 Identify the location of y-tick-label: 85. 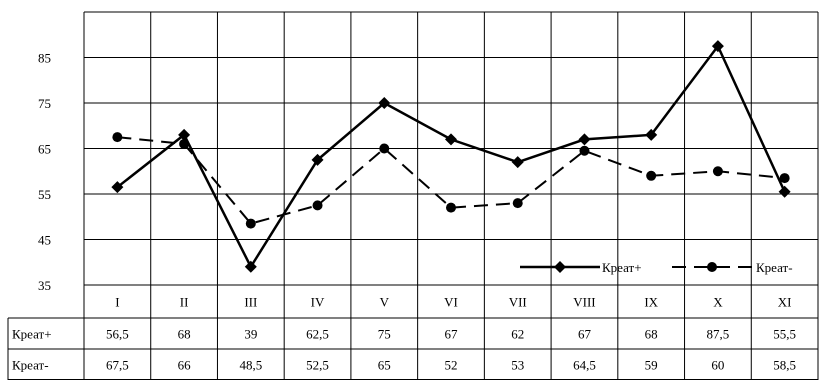
(44, 58).